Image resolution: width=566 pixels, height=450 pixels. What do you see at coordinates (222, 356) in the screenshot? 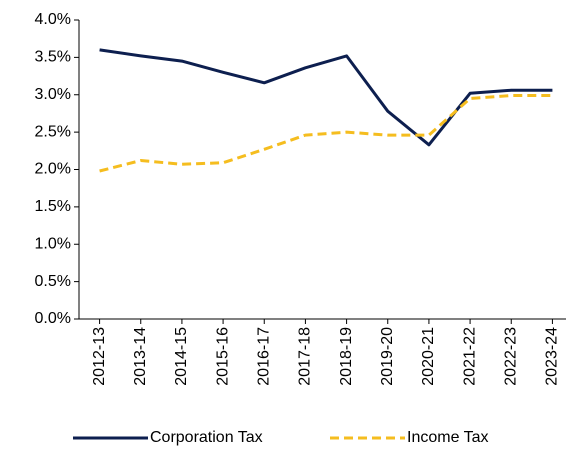
I see `x-tick-label: 2015-16` at bounding box center [222, 356].